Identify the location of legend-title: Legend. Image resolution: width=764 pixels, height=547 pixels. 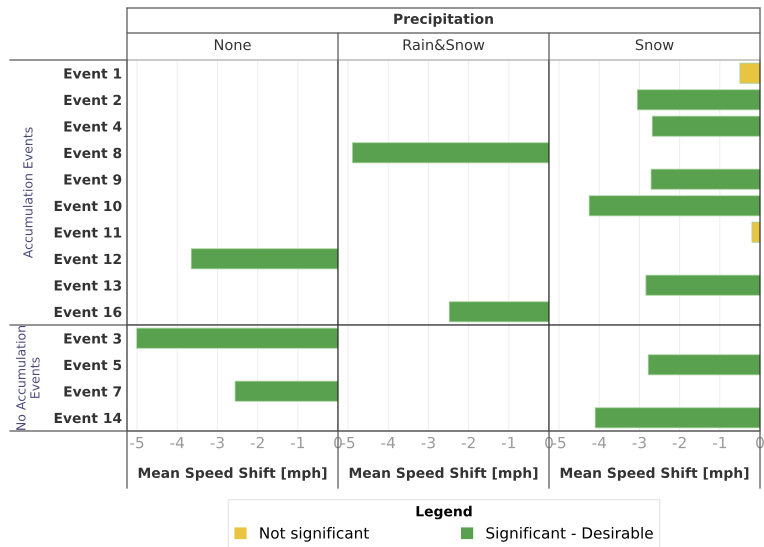
(444, 513).